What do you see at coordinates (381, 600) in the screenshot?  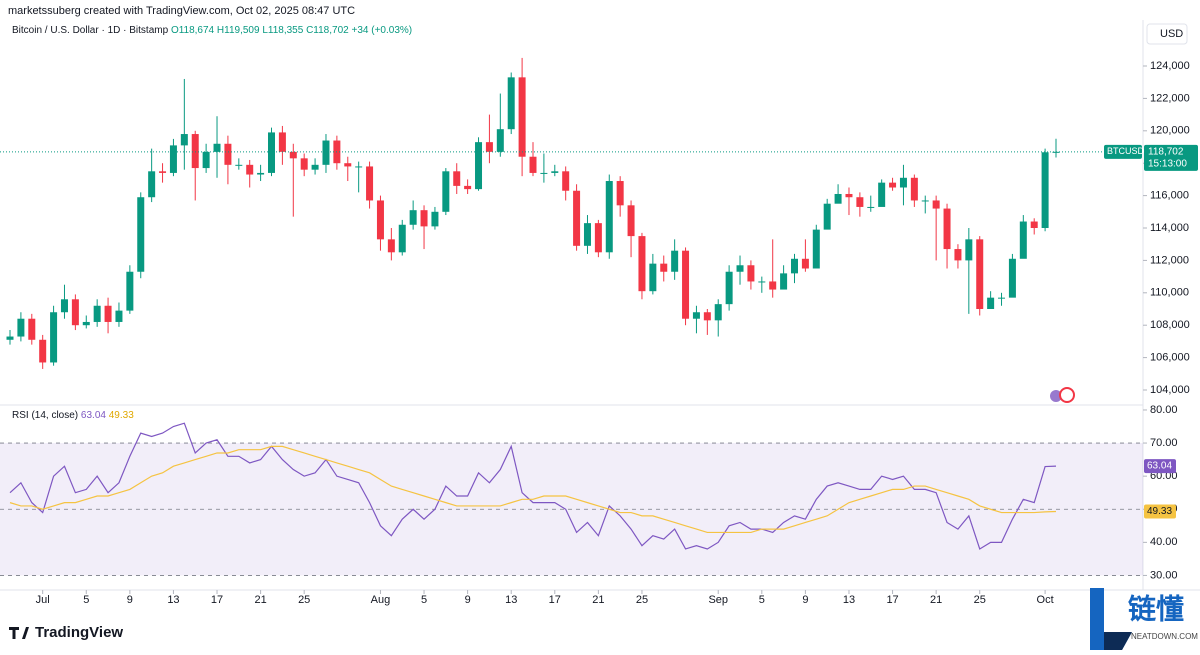 I see `x-tick-label: Aug` at bounding box center [381, 600].